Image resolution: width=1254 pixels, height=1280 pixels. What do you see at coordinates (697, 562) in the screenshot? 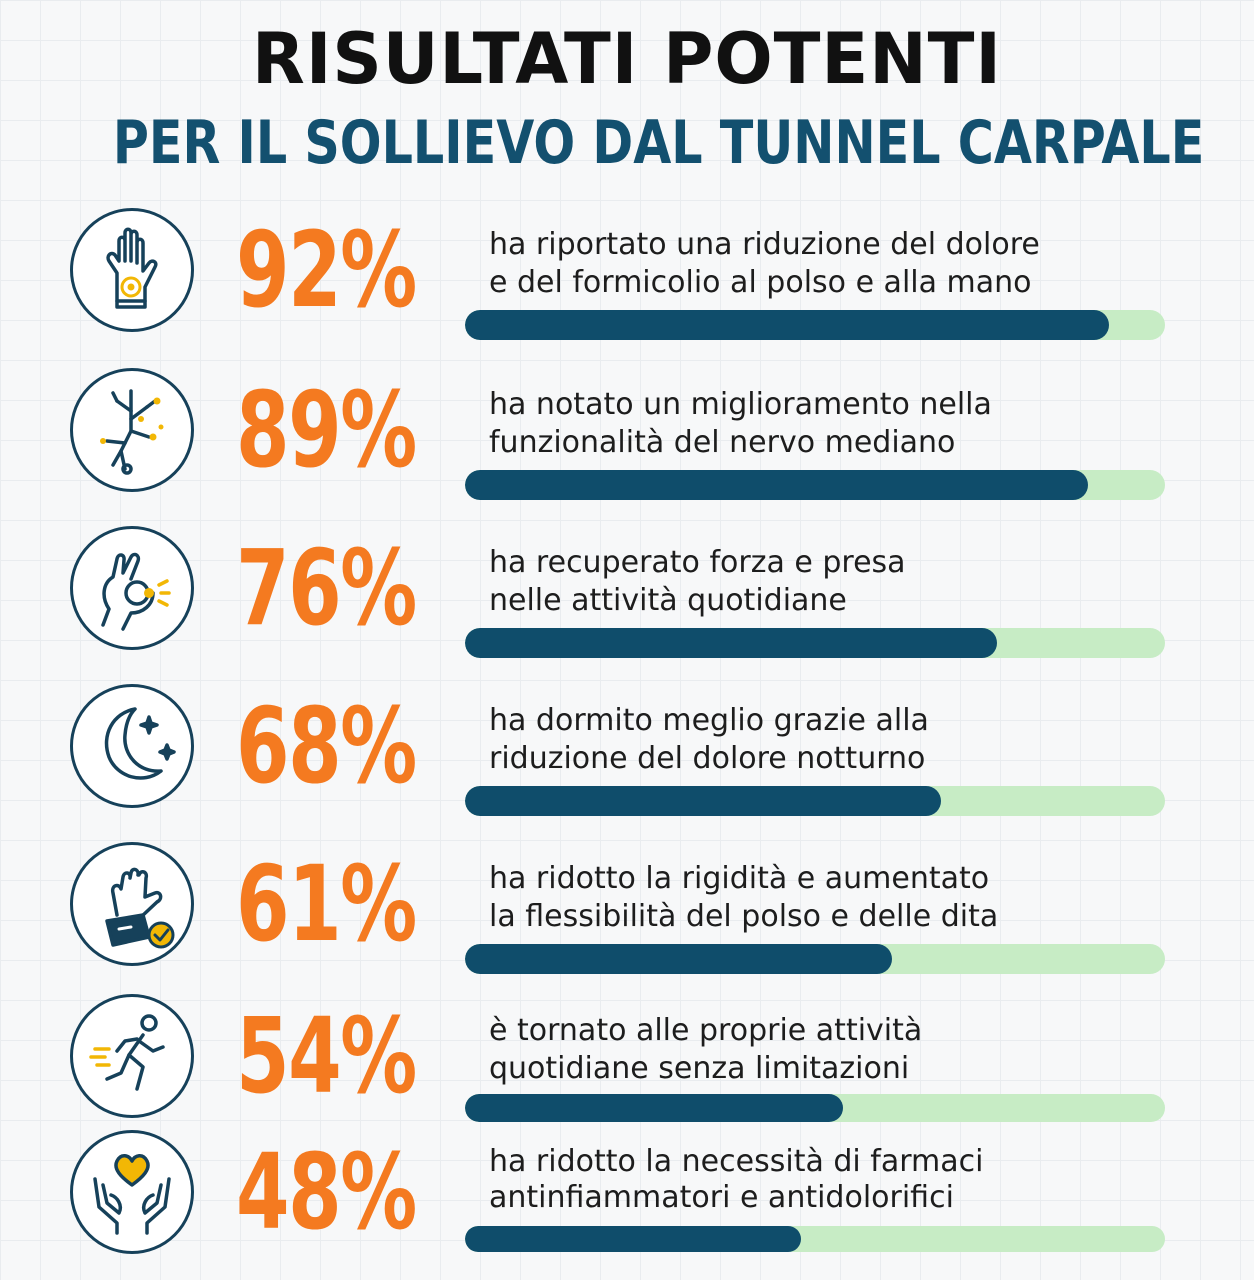
I see `stat-description-line: ha recuperato forza e presa` at bounding box center [697, 562].